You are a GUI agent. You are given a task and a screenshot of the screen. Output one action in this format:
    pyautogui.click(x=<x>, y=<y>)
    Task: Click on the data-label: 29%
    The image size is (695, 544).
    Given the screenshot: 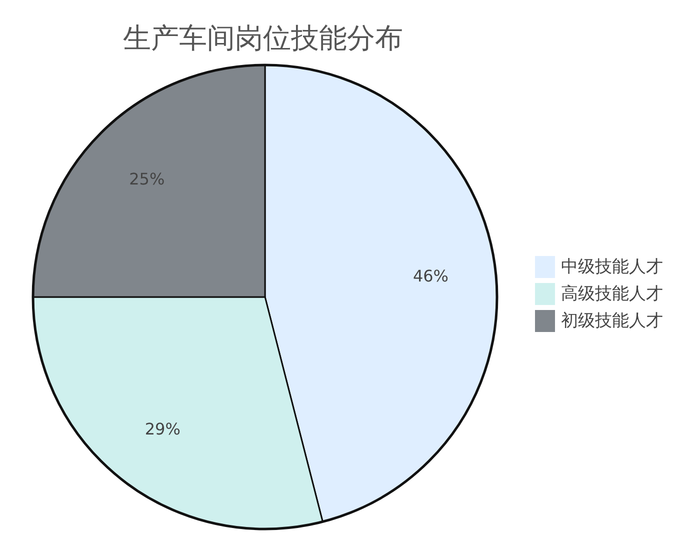 What is the action you would take?
    pyautogui.click(x=162, y=428)
    